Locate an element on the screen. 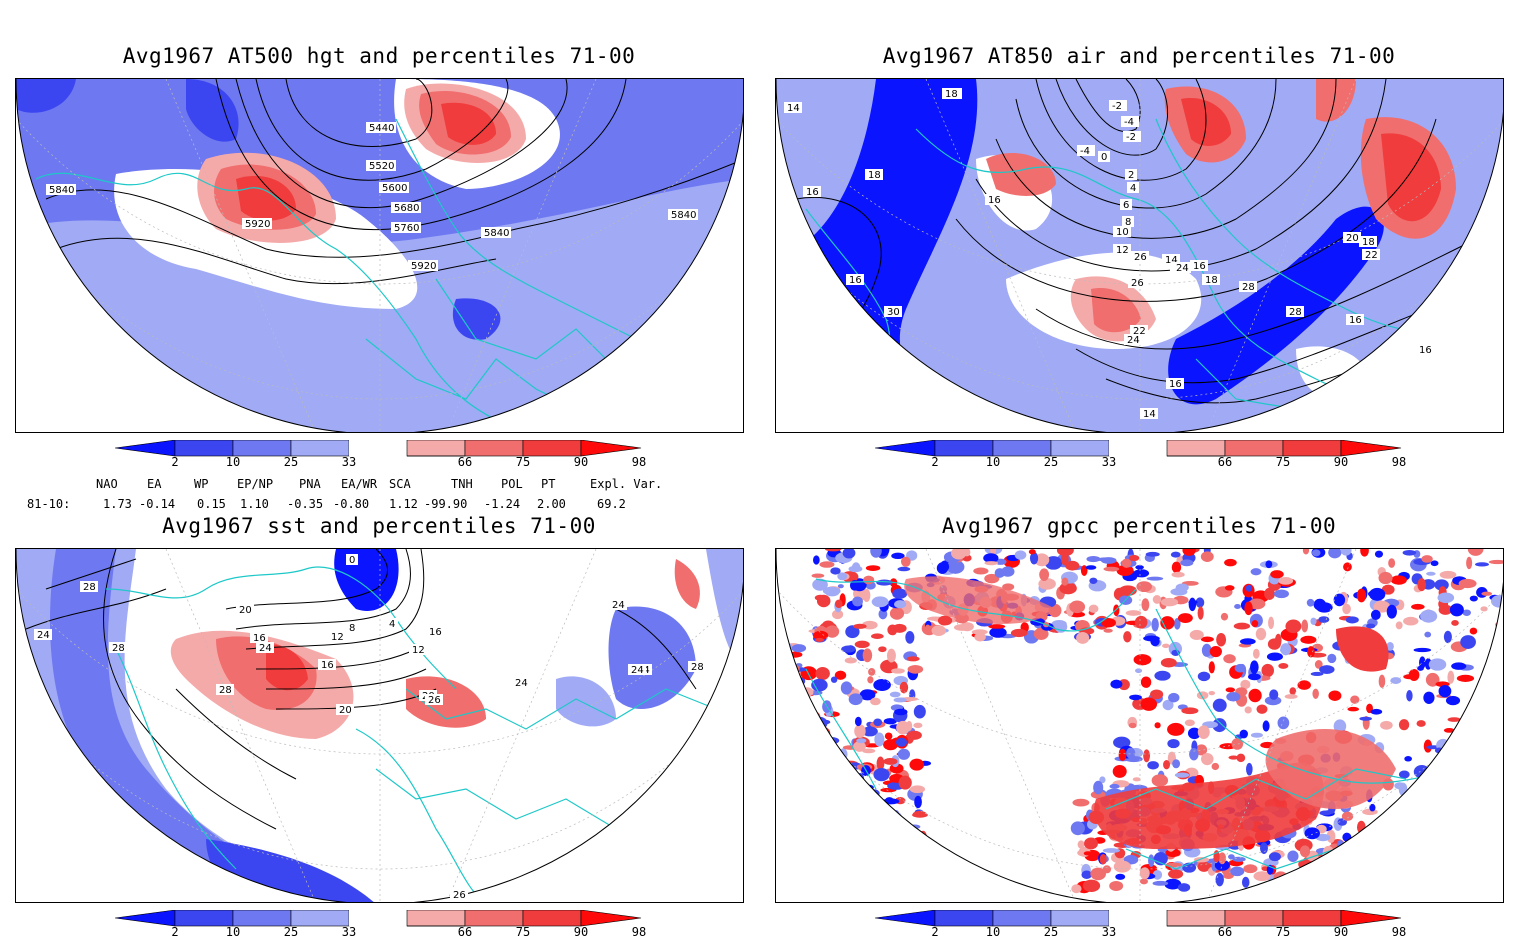 This screenshot has width=1520, height=940. index-header-nao: NAO is located at coordinates (107, 484).